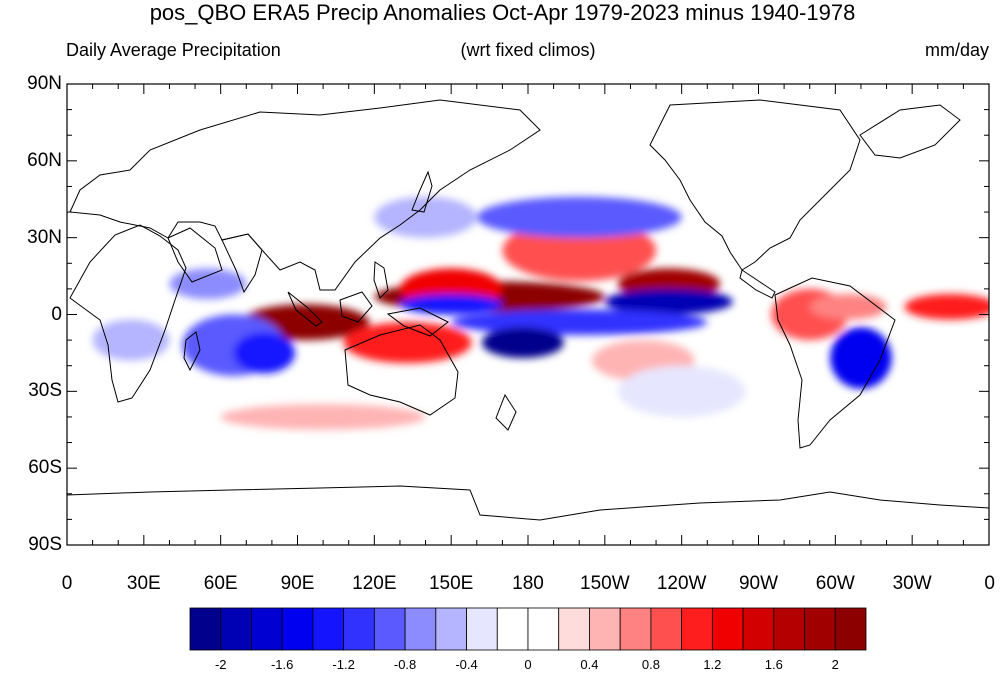 The width and height of the screenshot is (1005, 676). What do you see at coordinates (422, 191) in the screenshot?
I see `coastline-japan` at bounding box center [422, 191].